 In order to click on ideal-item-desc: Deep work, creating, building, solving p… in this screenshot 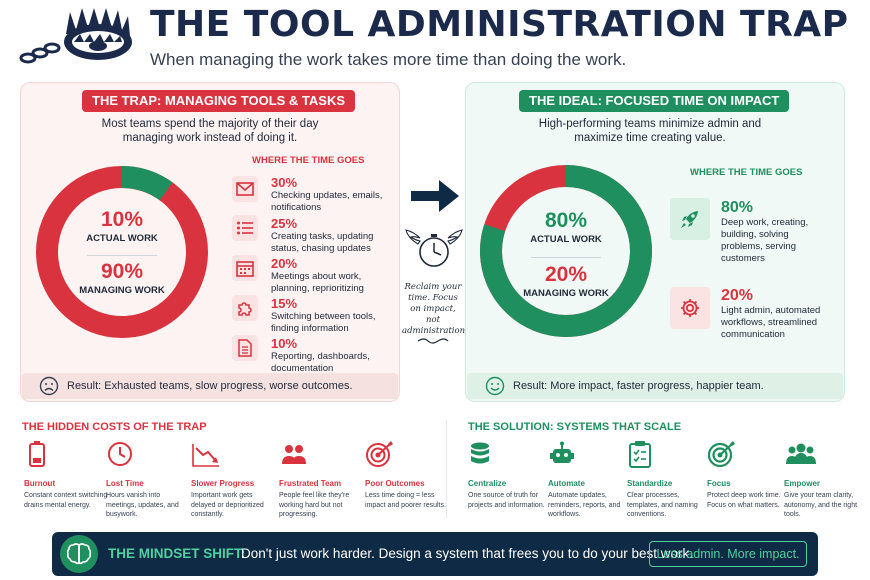, I will do `click(765, 240)`.